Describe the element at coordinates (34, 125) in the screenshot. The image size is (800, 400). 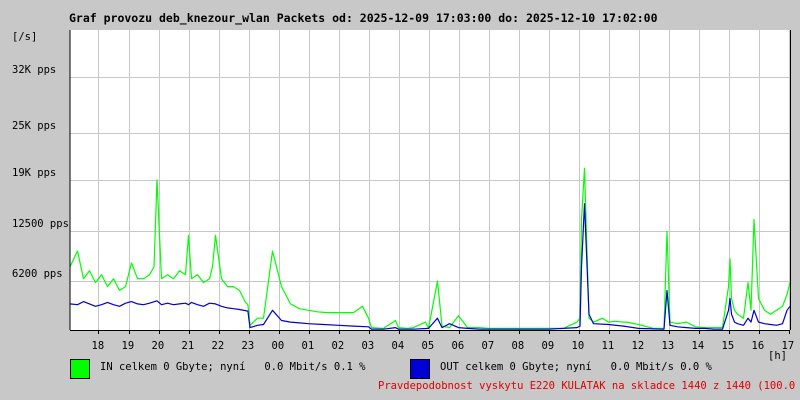
I see `y-tick-label: 25K pps` at that location.